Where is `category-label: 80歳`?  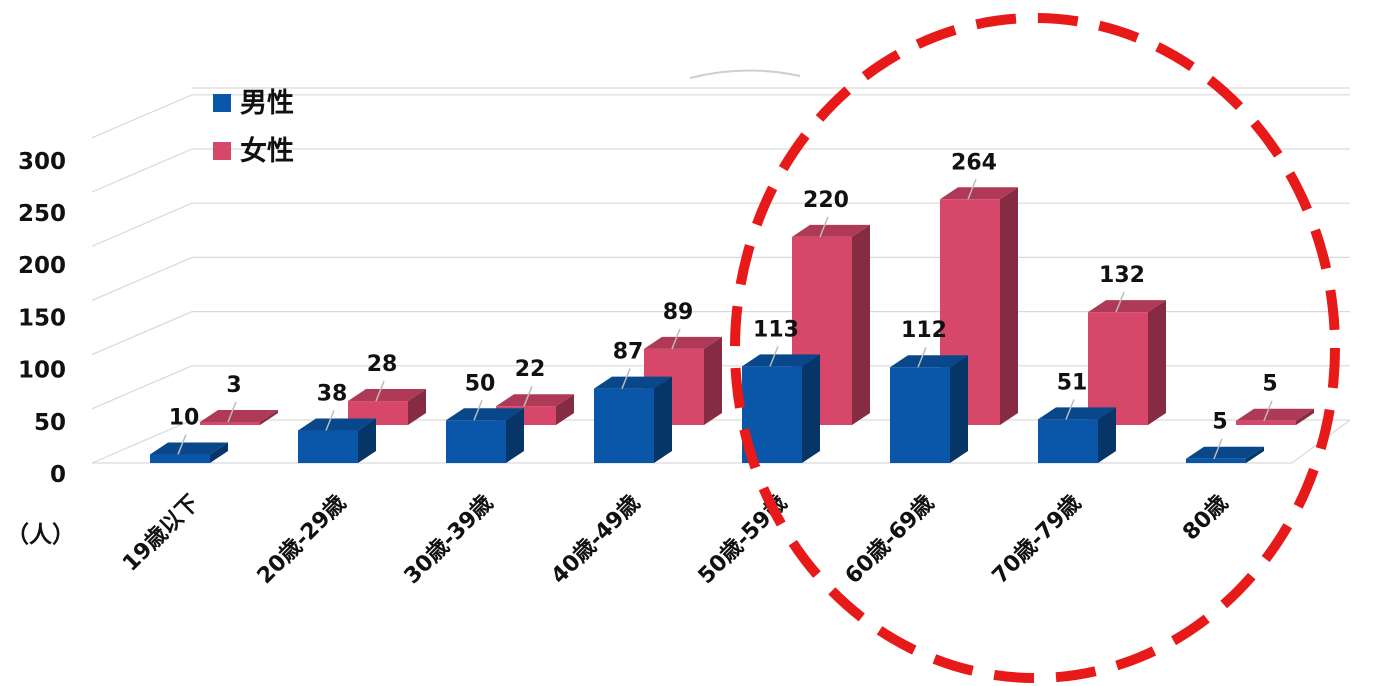
category-label: 80歳 is located at coordinates (1205, 518).